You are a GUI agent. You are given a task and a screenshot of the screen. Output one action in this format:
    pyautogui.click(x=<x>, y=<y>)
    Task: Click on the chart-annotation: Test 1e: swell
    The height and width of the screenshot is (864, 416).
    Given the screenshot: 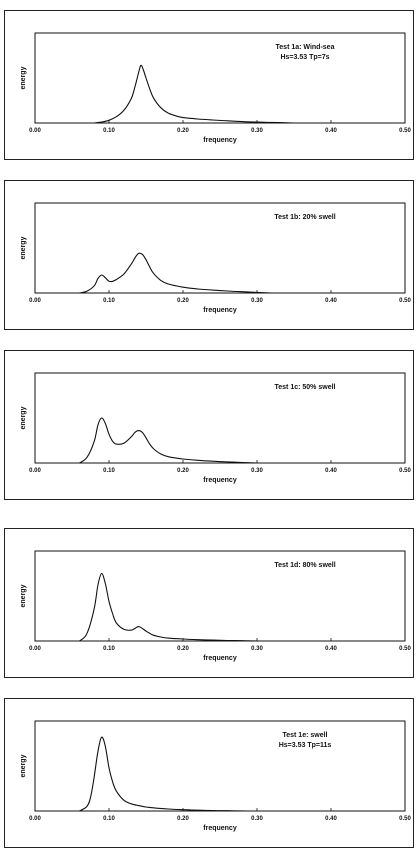 What is the action you would take?
    pyautogui.click(x=304, y=735)
    